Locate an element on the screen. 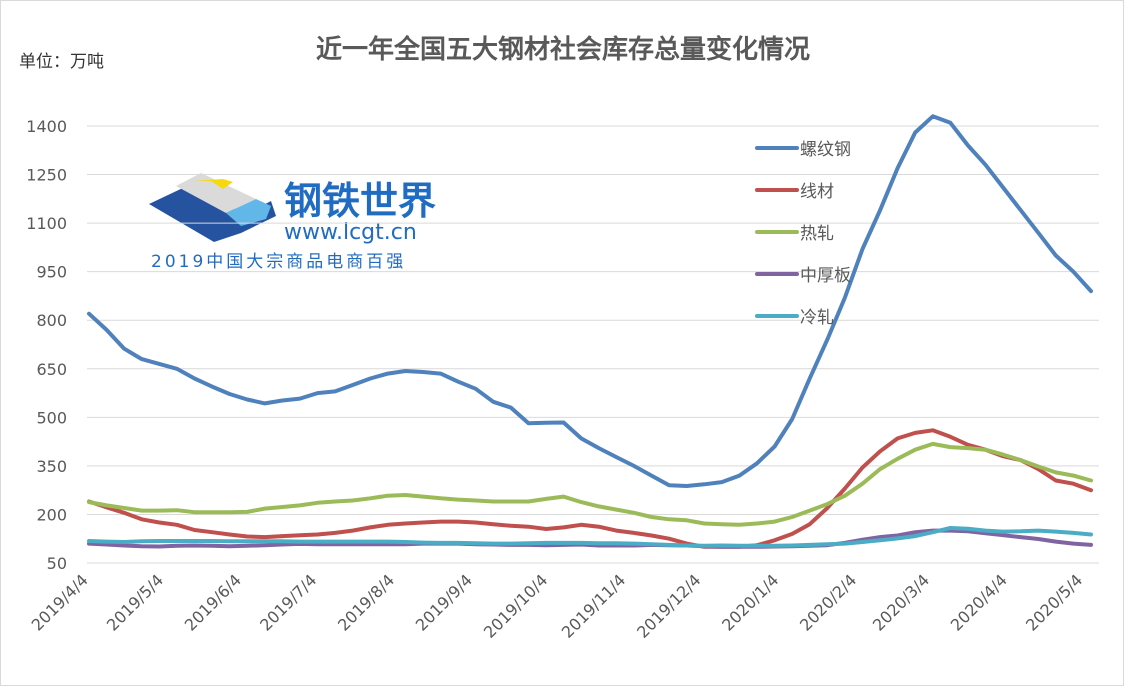 This screenshot has width=1124, height=686. x-tick-label: 2019/12/4 is located at coordinates (668, 605).